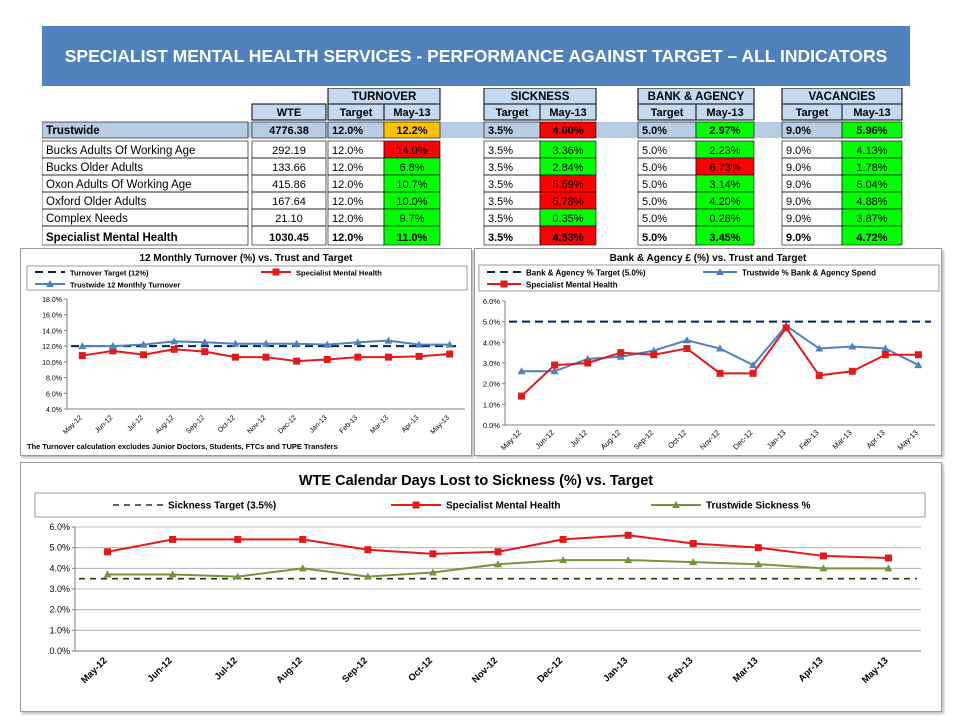 Image resolution: width=960 pixels, height=720 pixels. I want to click on x-tick-label: Jan-13, so click(615, 669).